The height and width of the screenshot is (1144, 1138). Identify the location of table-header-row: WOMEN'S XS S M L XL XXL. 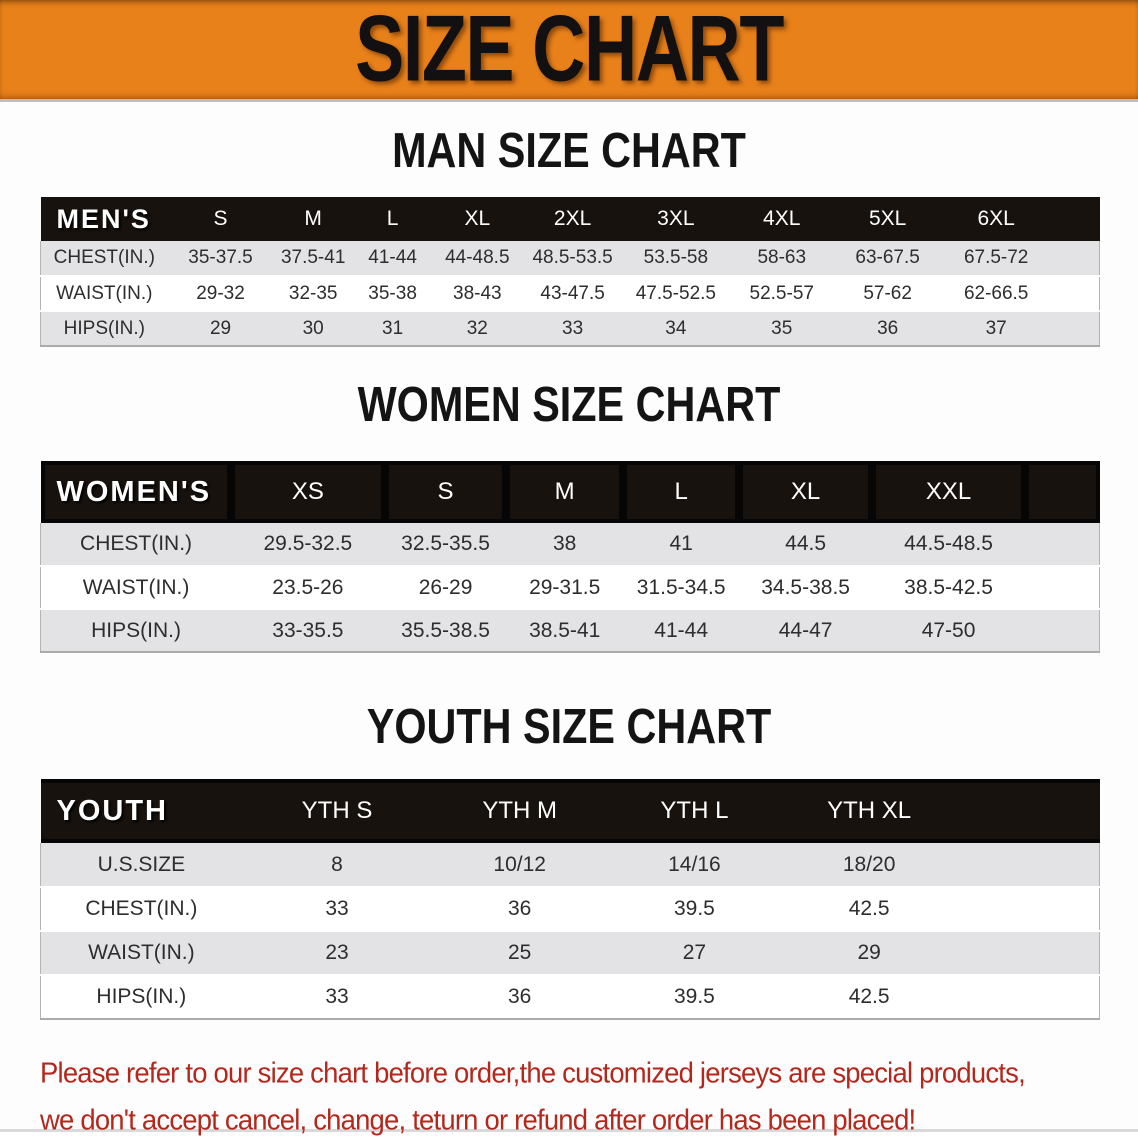
(570, 492).